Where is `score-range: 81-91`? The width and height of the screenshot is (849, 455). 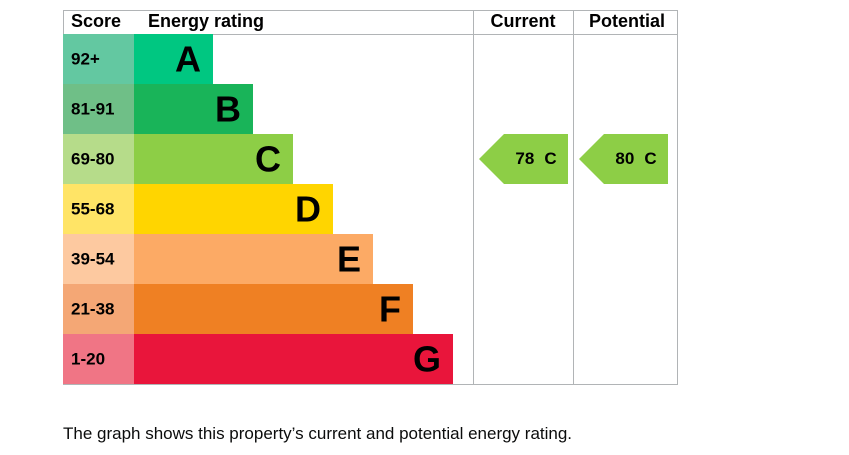 score-range: 81-91 is located at coordinates (92, 108).